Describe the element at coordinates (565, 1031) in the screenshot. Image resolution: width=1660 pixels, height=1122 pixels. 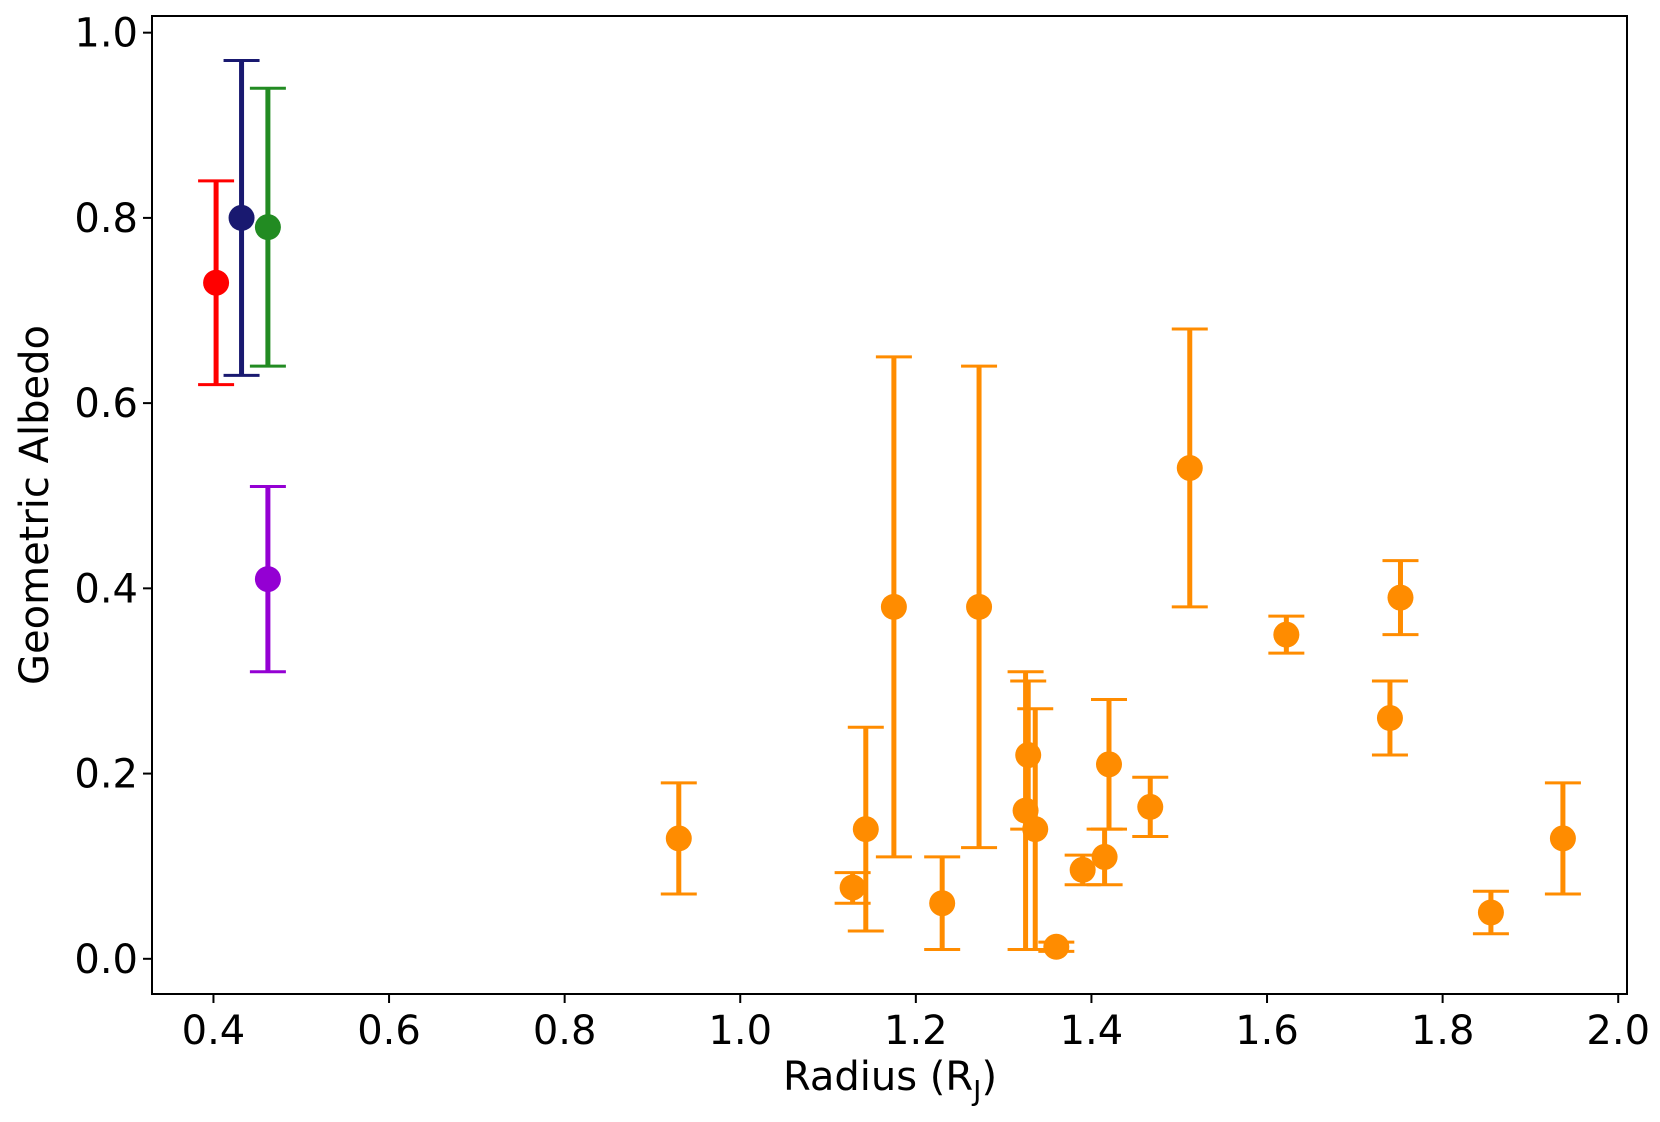
I see `x-tick-label: 0.8` at that location.